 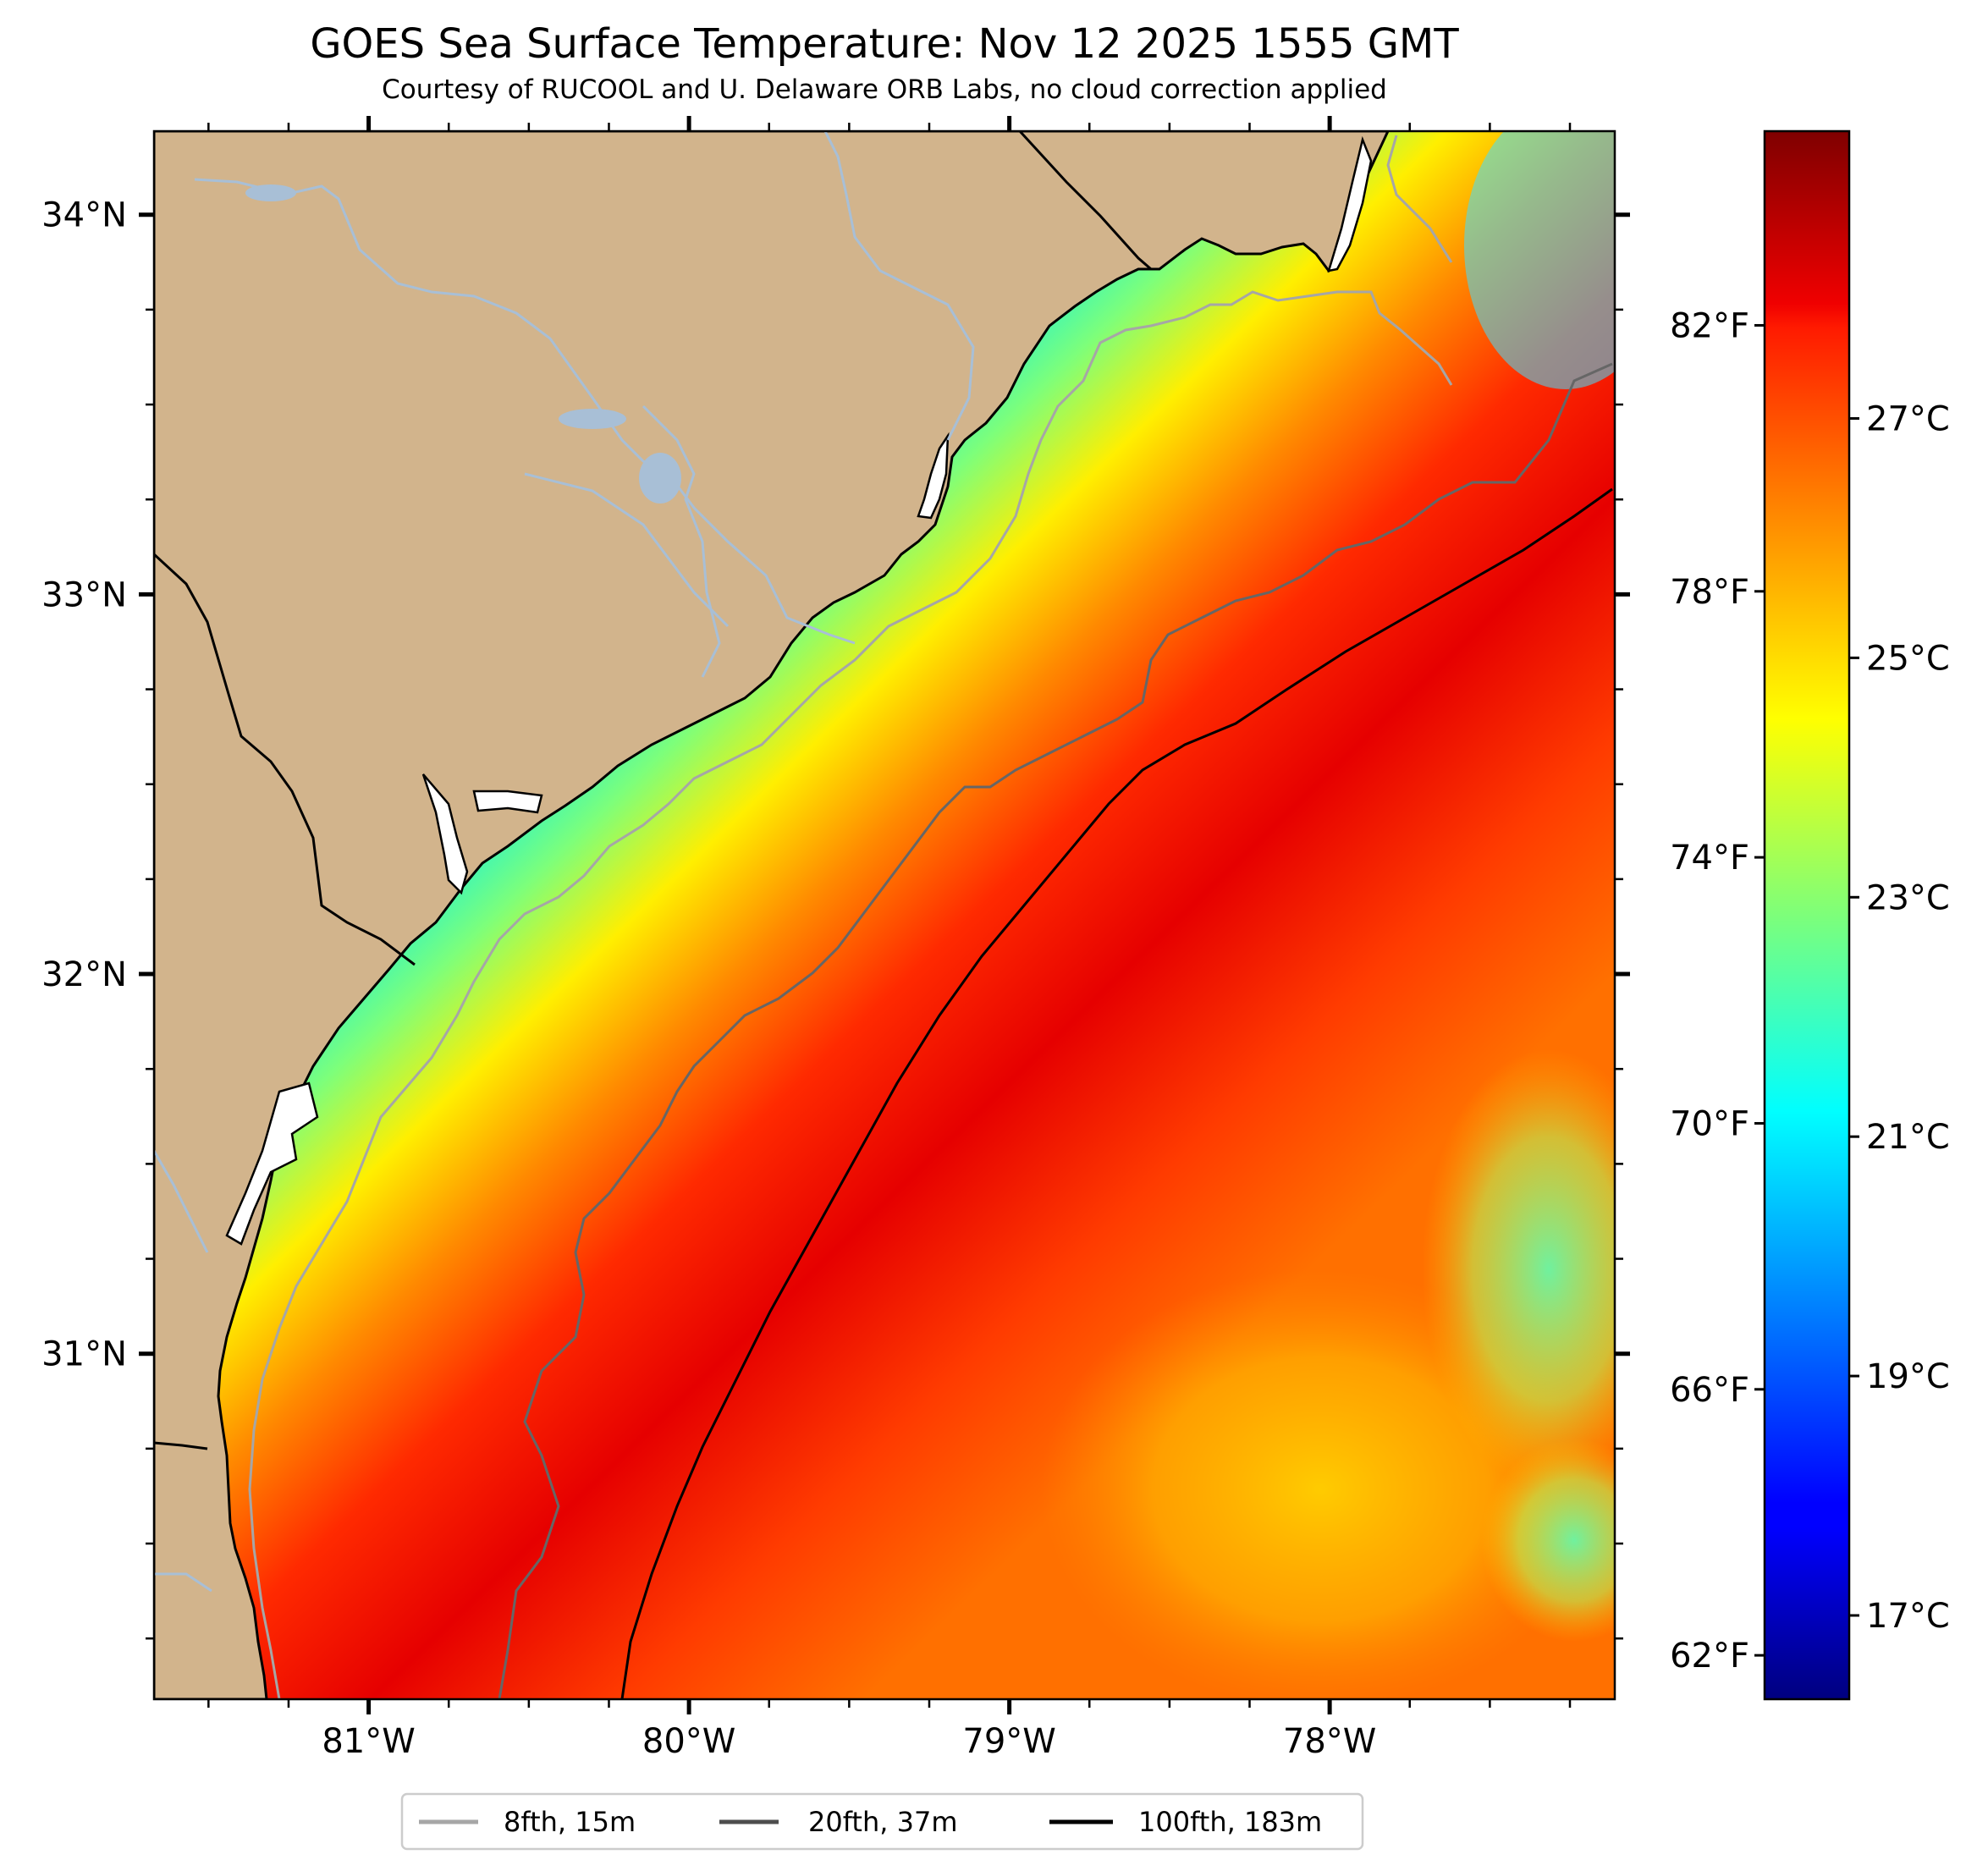 What do you see at coordinates (1807, 915) in the screenshot?
I see `colorbar-gradient` at bounding box center [1807, 915].